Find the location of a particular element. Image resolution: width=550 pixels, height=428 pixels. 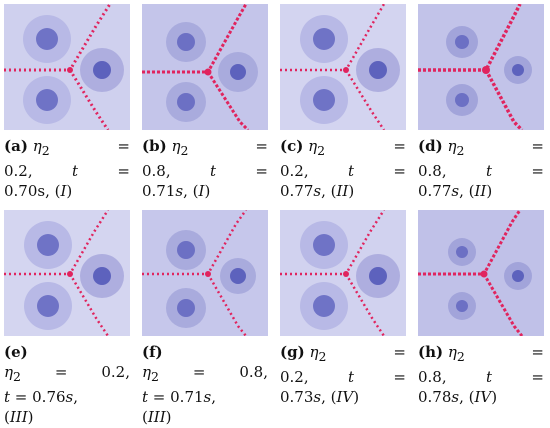

fractal-image-e is located at coordinates (67, 273).